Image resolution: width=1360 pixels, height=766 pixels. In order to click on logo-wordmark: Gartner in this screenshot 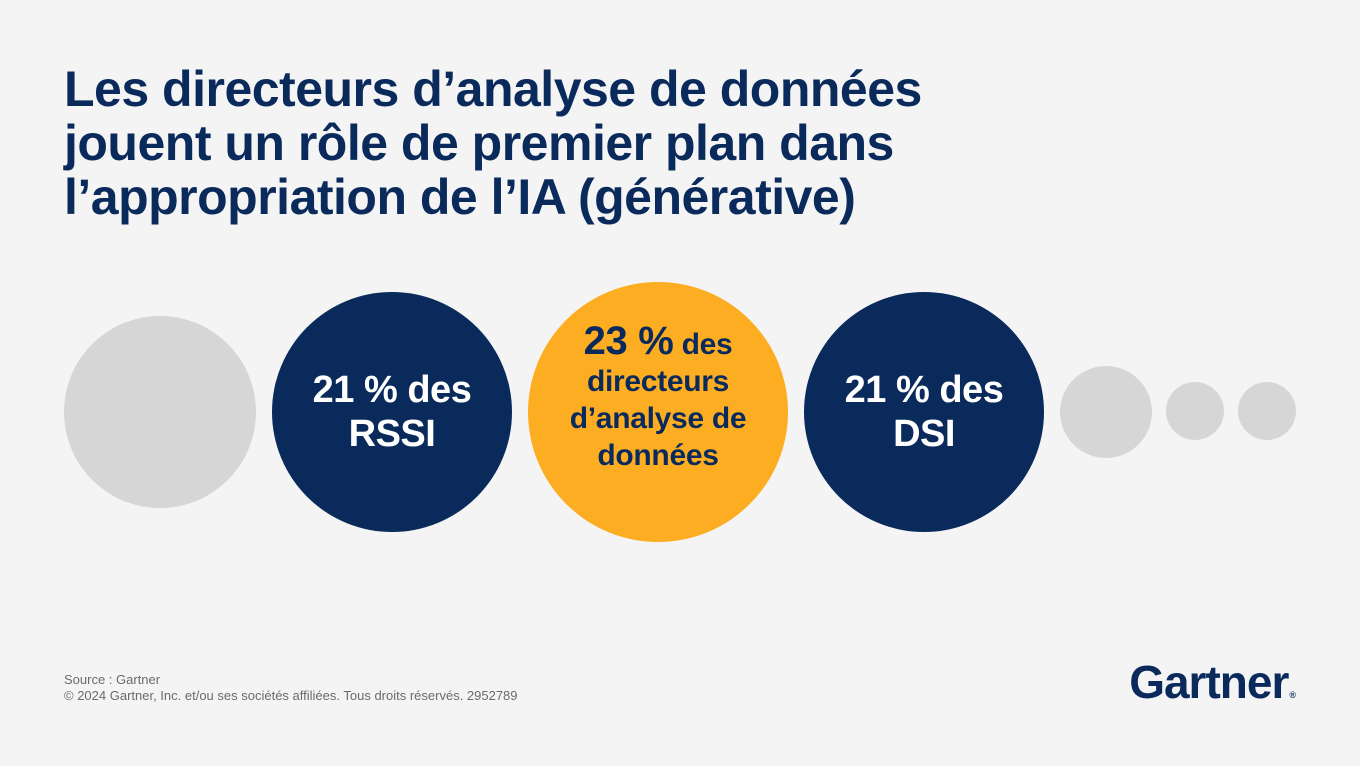, I will do `click(1209, 682)`.